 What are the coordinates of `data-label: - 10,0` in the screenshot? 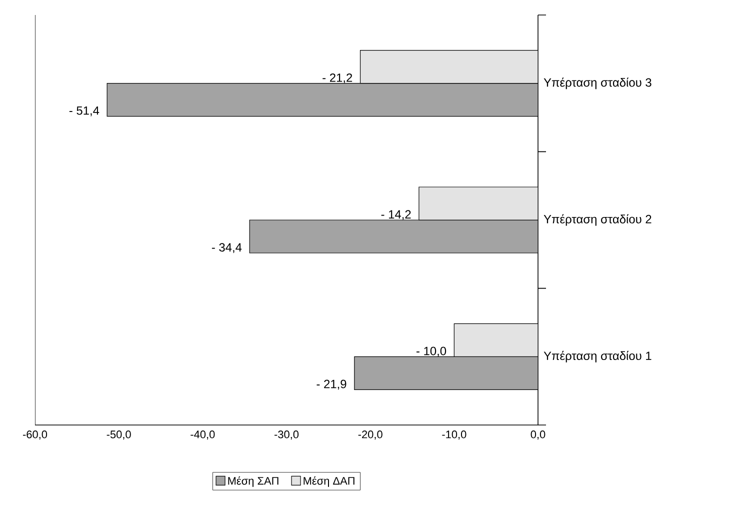 It's located at (431, 351).